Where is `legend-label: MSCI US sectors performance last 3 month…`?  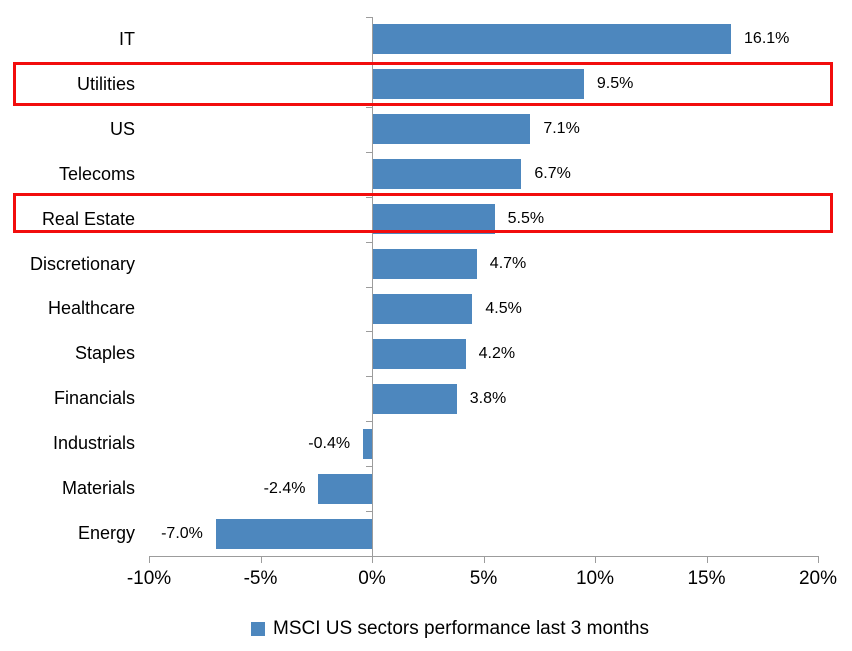
legend-label: MSCI US sectors performance last 3 month… is located at coordinates (461, 628).